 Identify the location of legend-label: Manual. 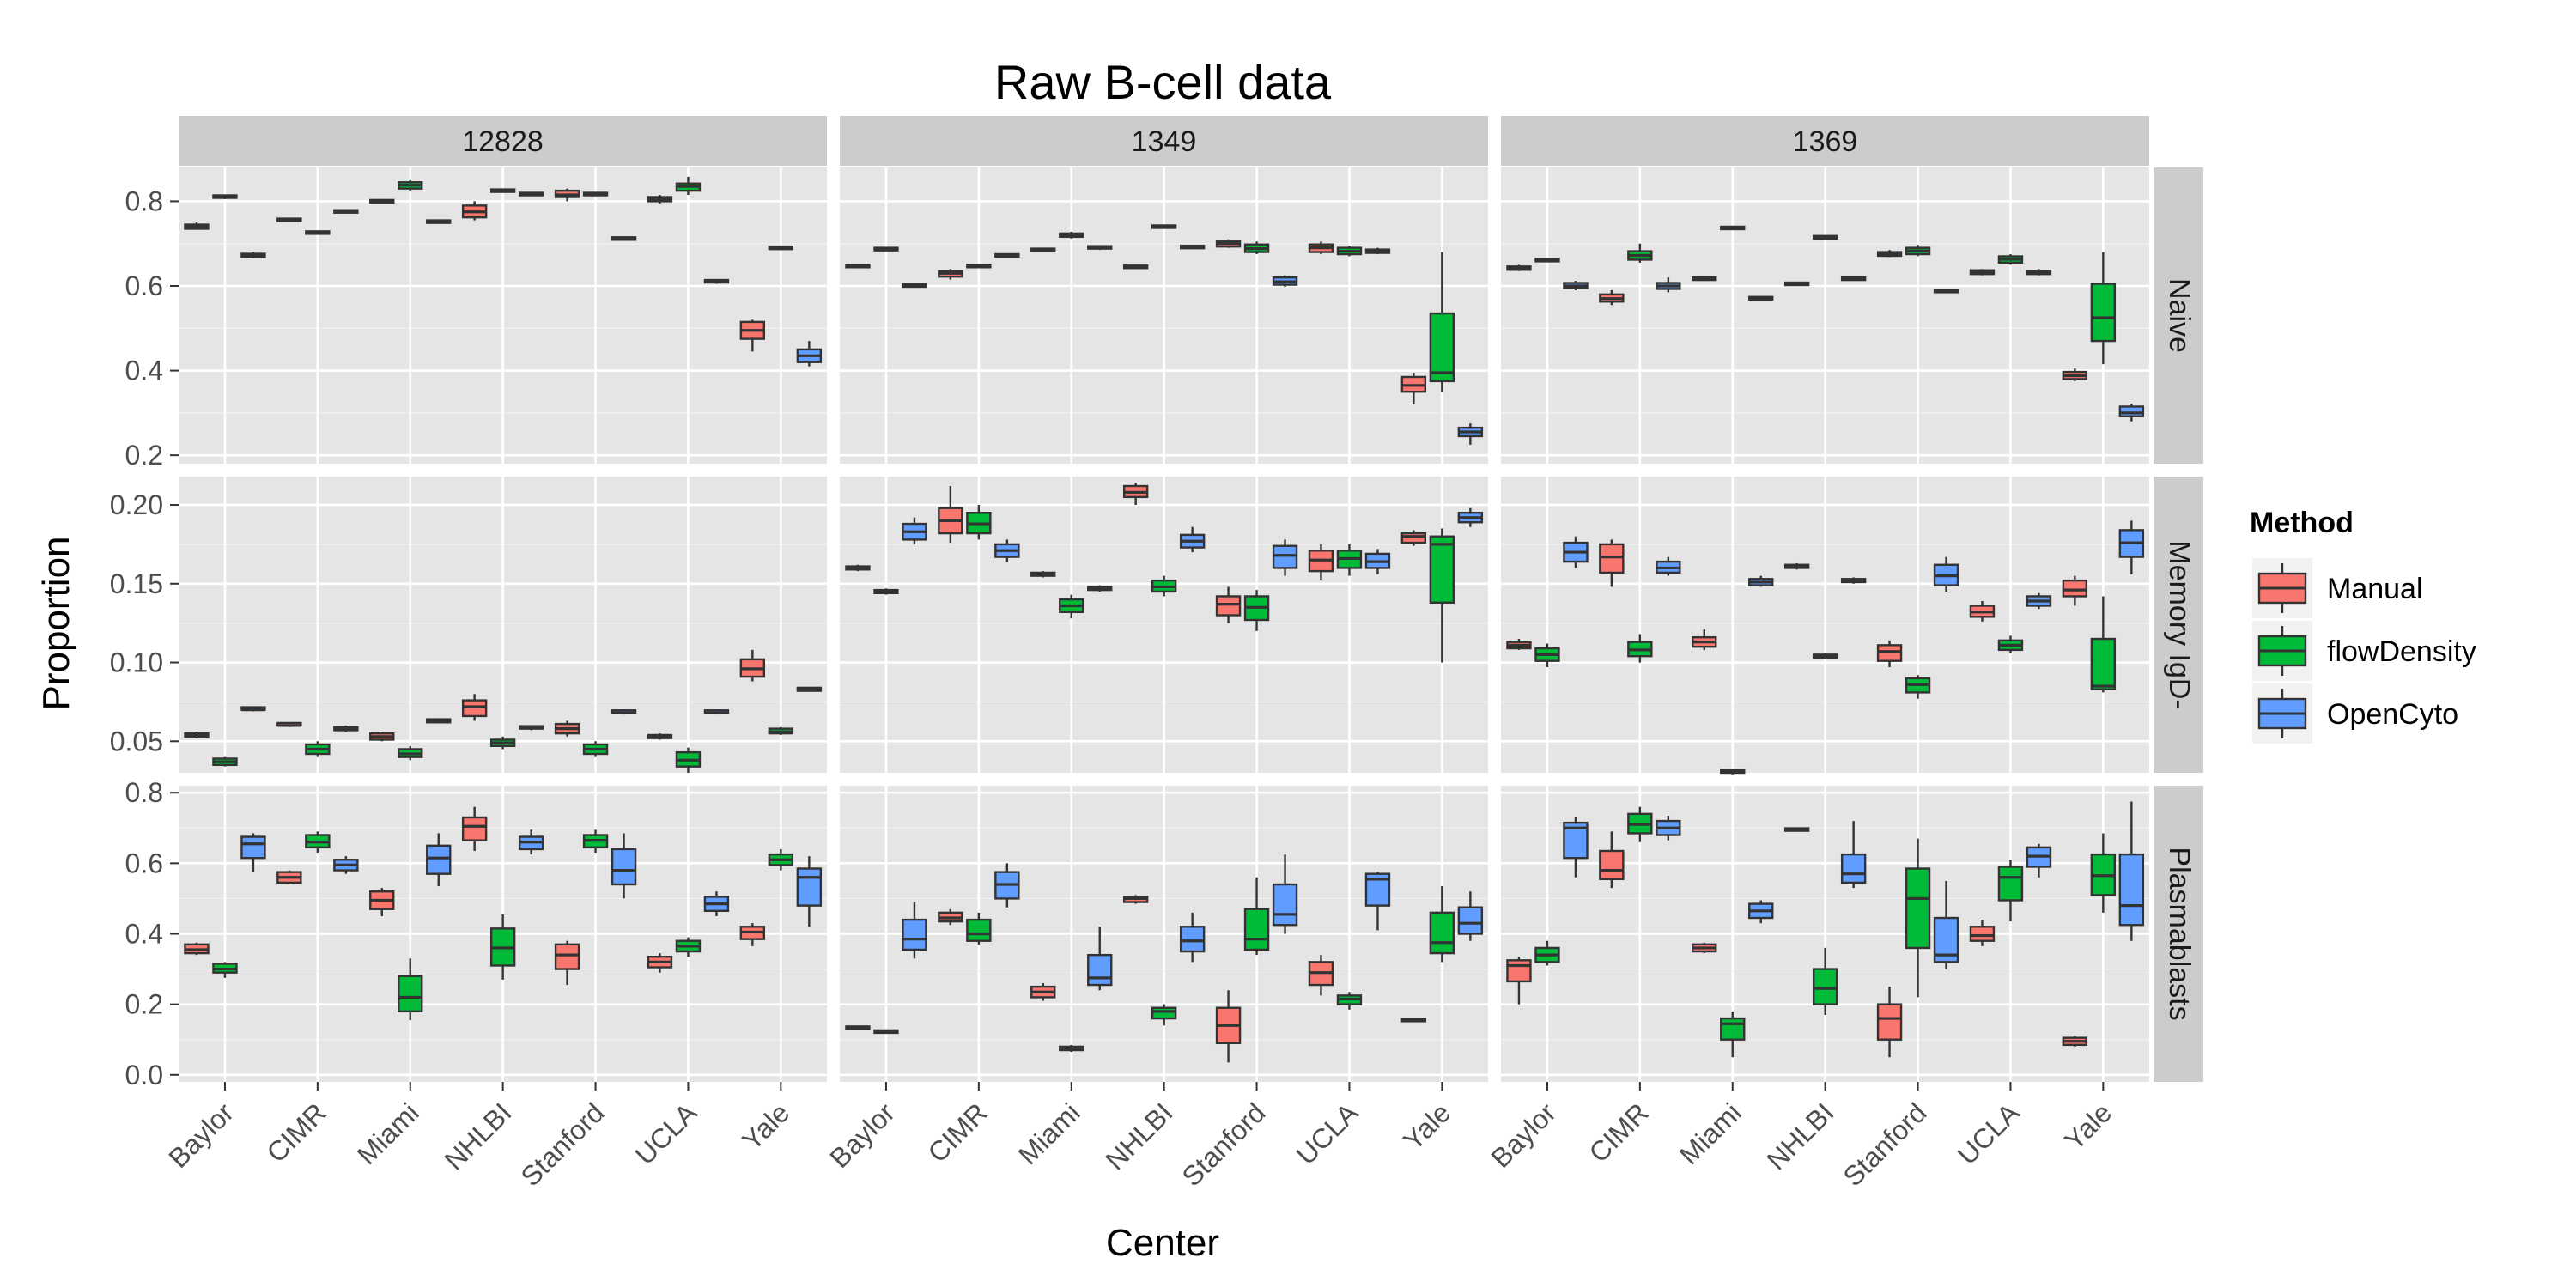
(2375, 589).